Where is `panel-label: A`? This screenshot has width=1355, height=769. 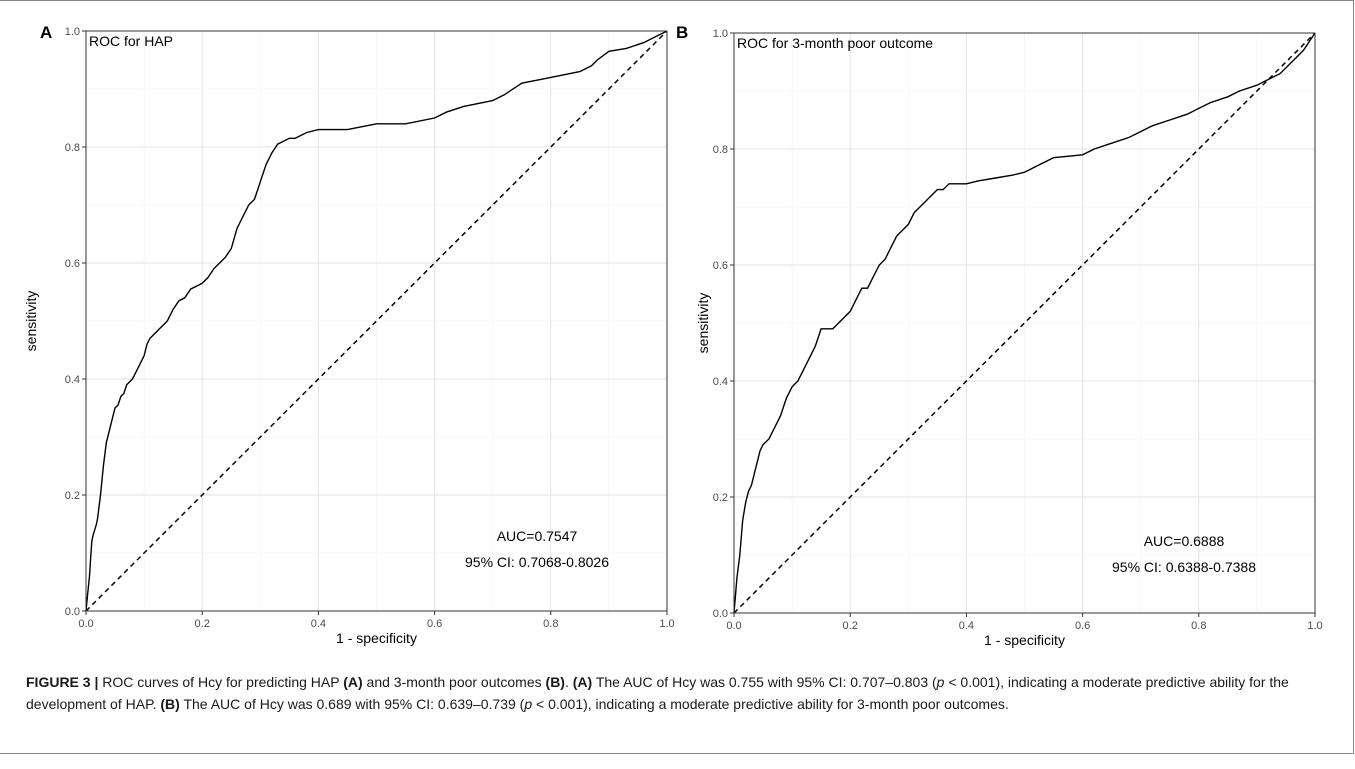
panel-label: A is located at coordinates (46, 32).